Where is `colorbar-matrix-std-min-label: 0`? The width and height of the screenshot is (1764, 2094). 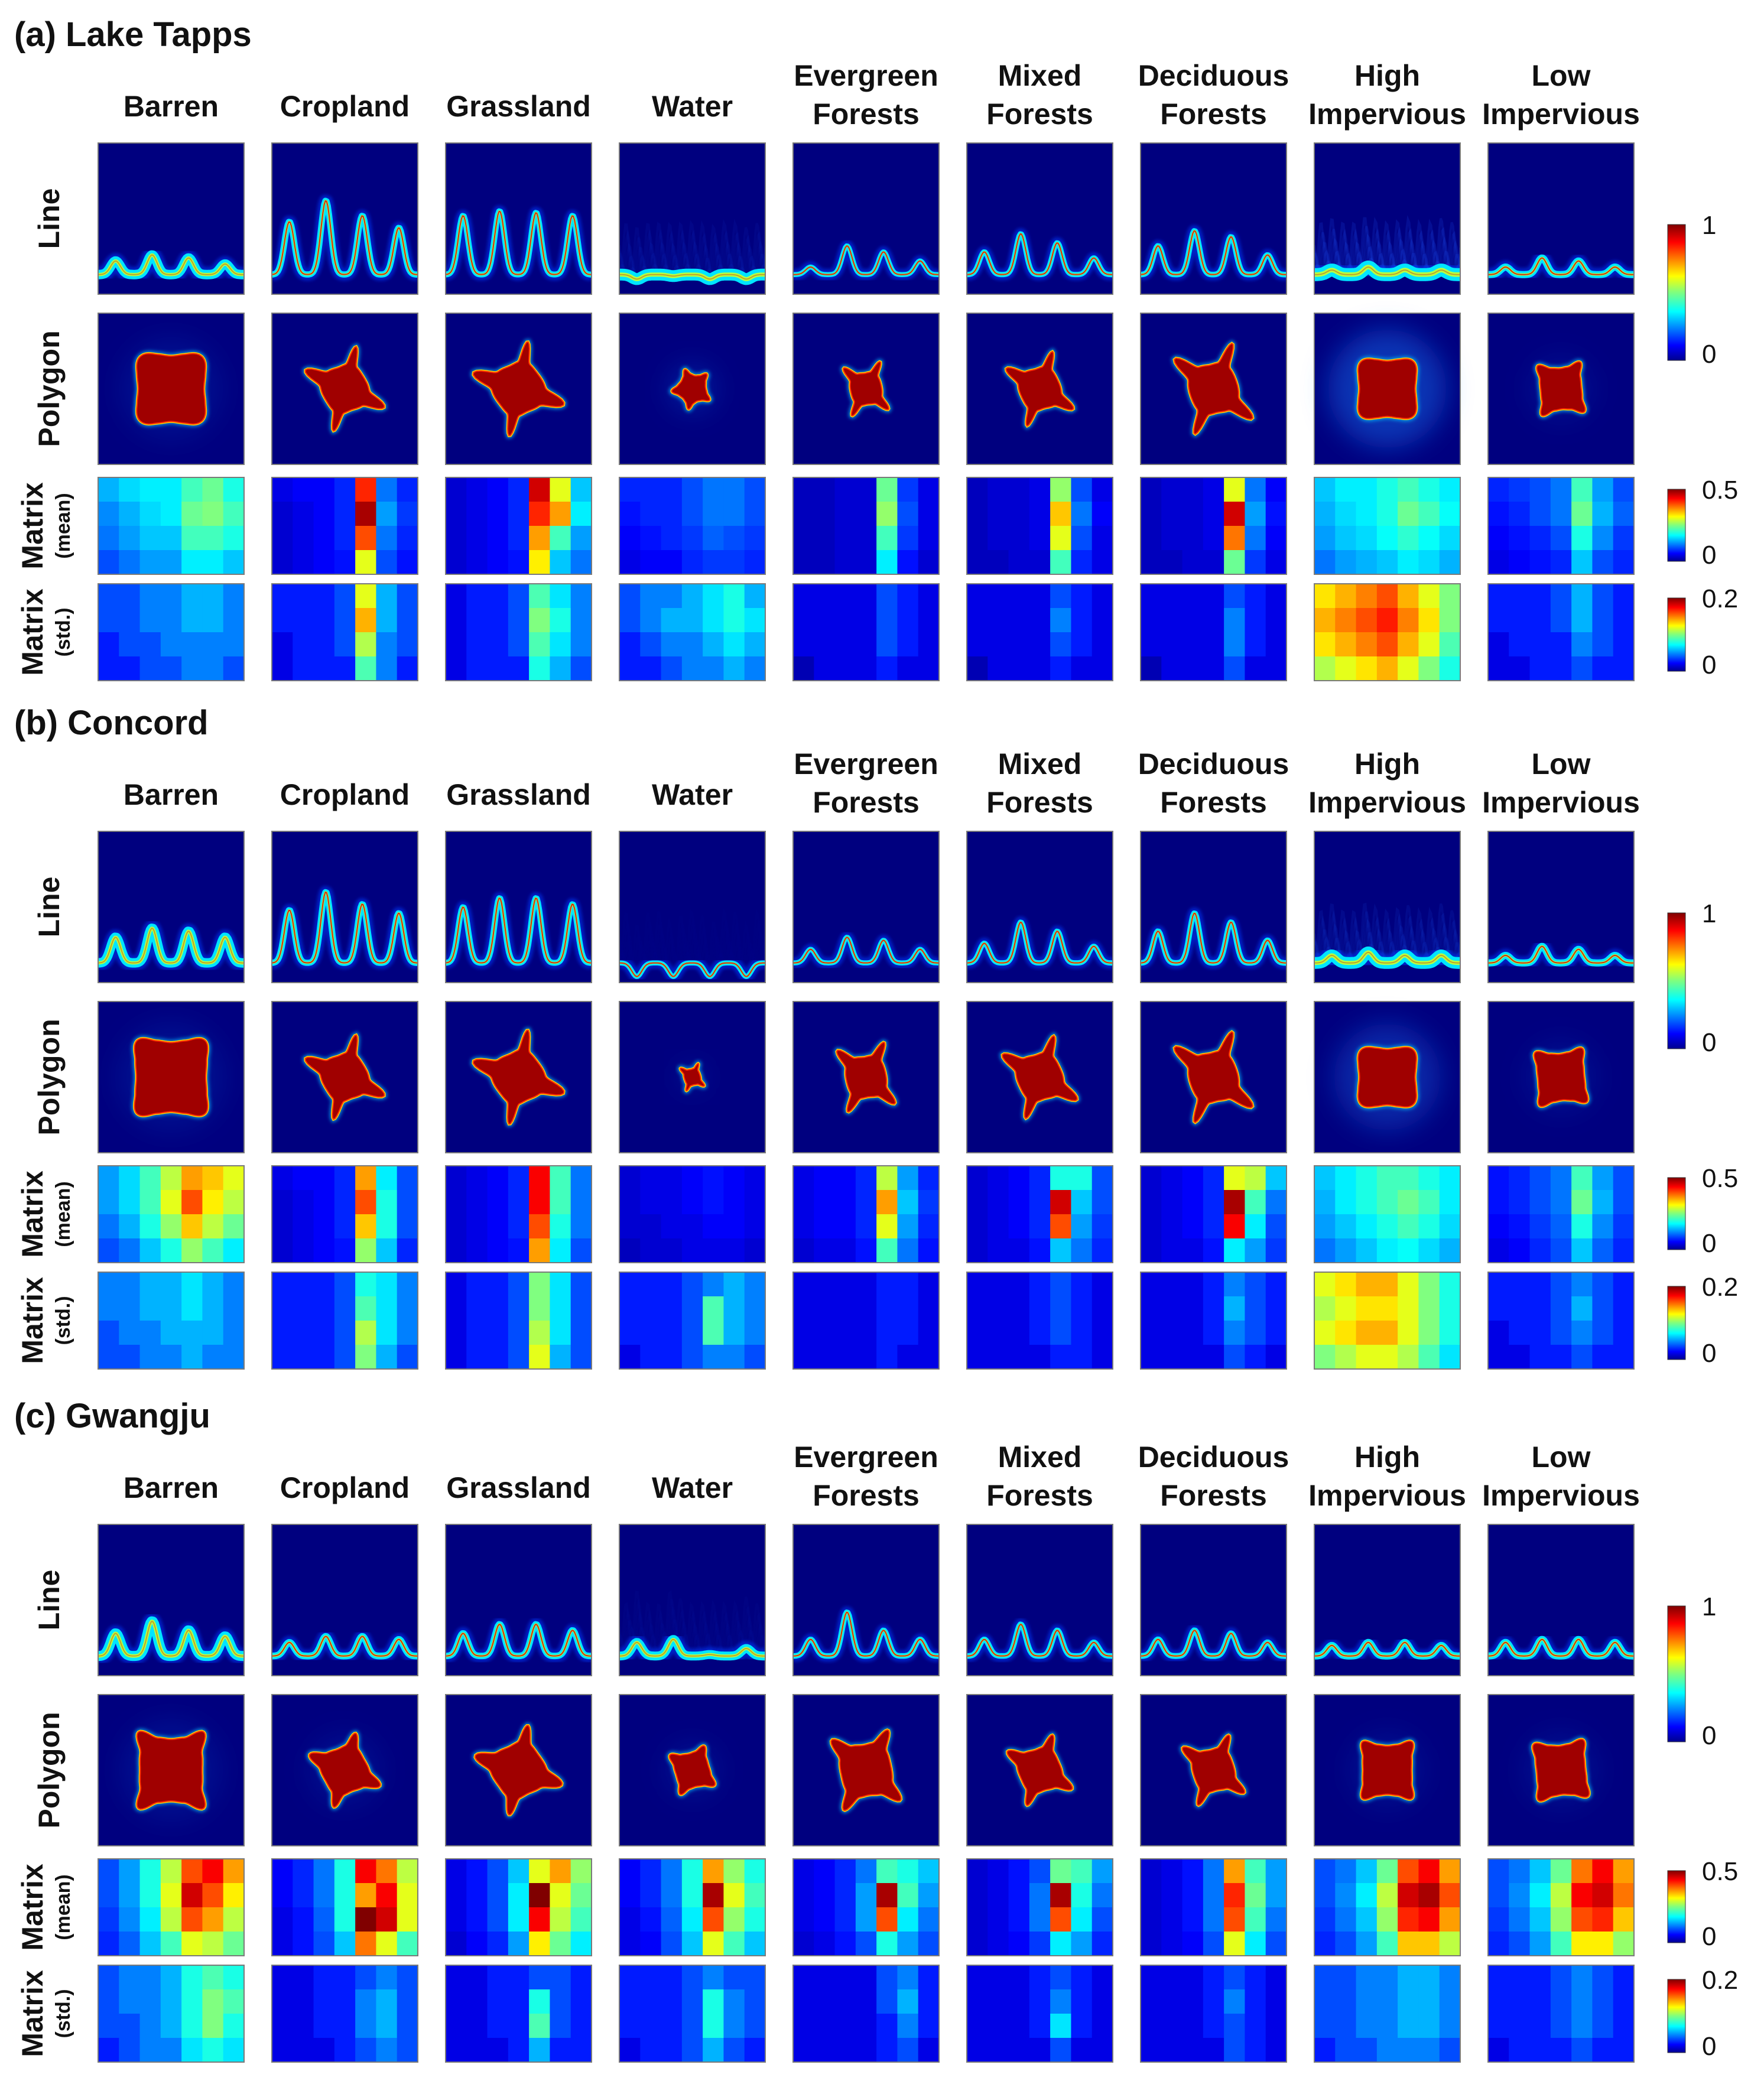
colorbar-matrix-std-min-label: 0 is located at coordinates (1709, 665).